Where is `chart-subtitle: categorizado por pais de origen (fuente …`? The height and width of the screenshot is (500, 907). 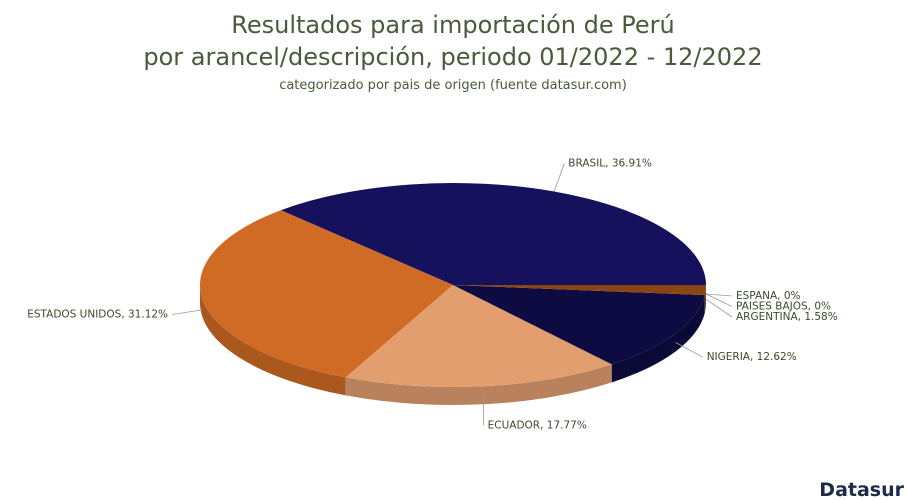
chart-subtitle: categorizado por pais de origen (fuente … is located at coordinates (453, 85).